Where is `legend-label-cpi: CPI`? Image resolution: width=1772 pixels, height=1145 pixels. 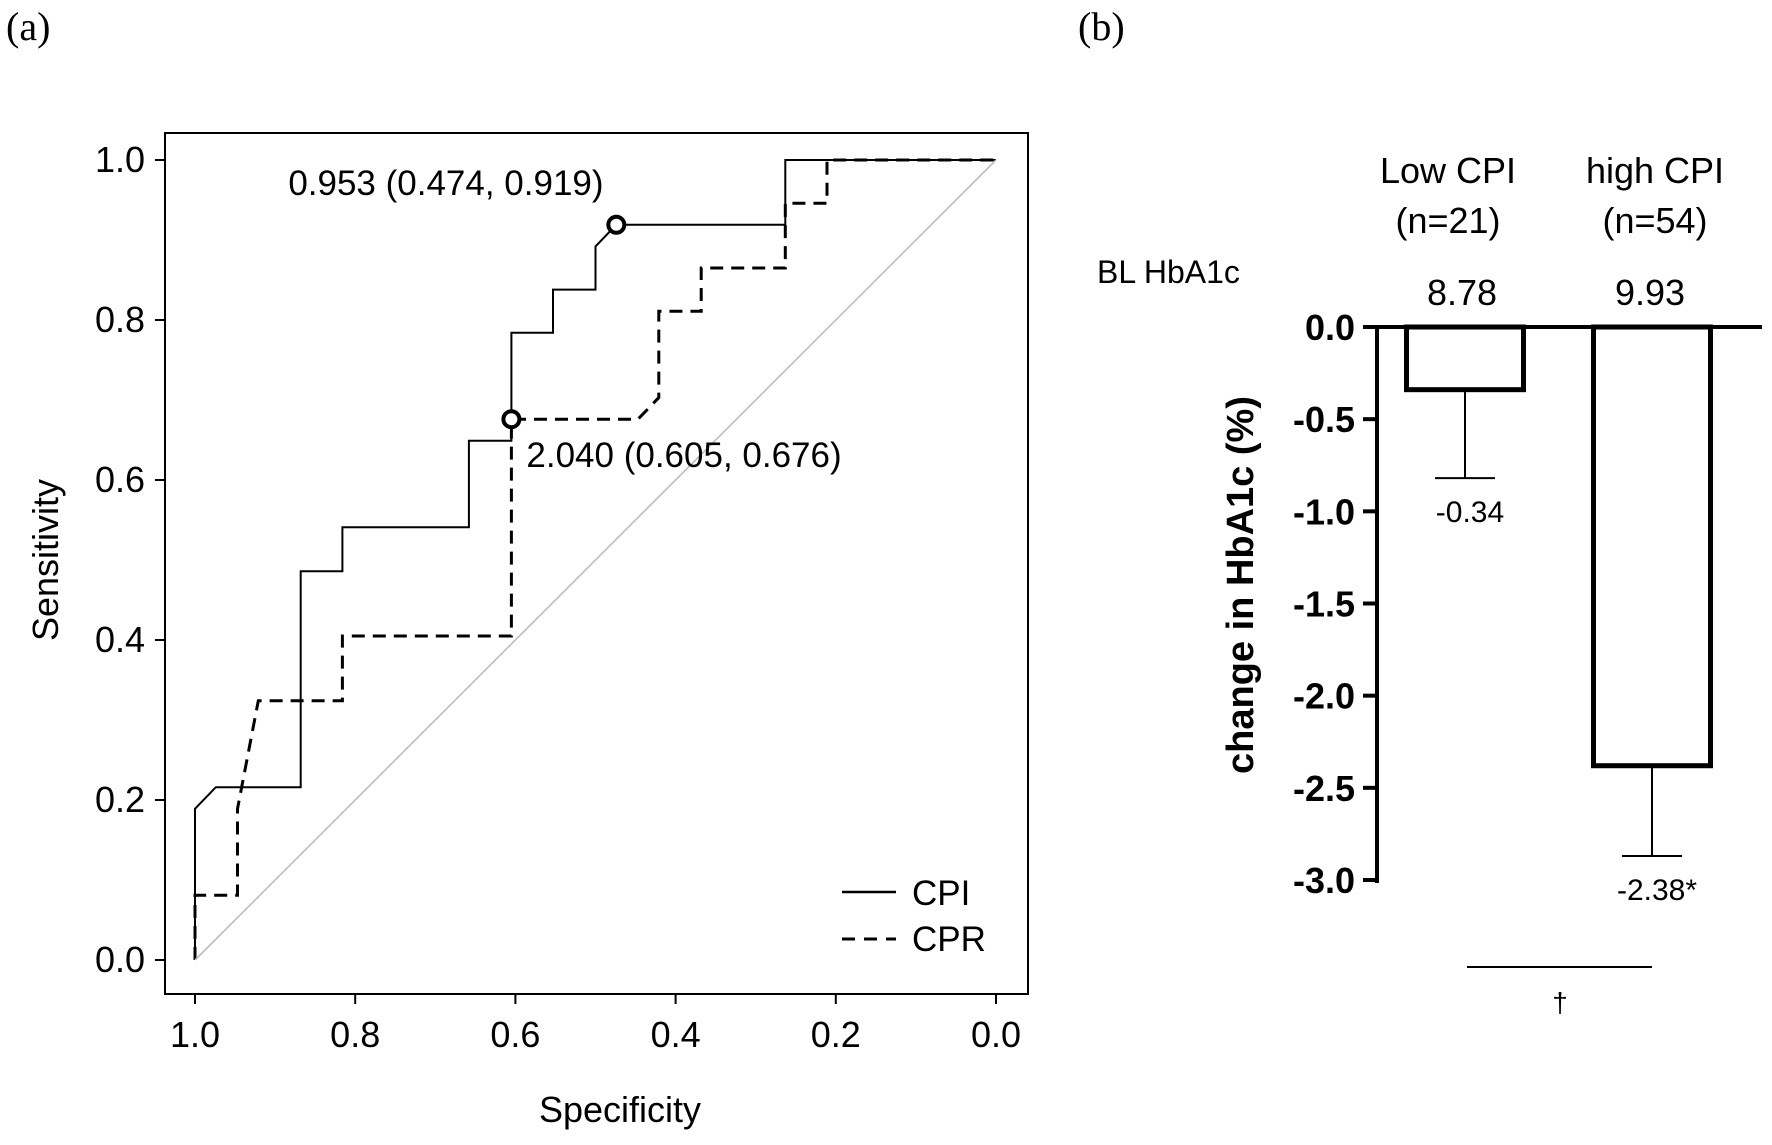 legend-label-cpi: CPI is located at coordinates (941, 893).